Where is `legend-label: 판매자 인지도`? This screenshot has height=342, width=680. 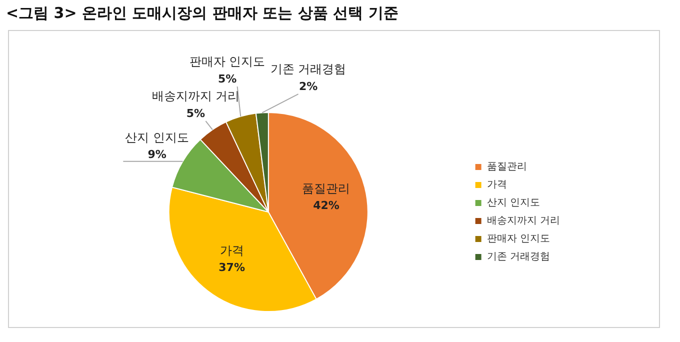
legend-label: 판매자 인지도 is located at coordinates (518, 239).